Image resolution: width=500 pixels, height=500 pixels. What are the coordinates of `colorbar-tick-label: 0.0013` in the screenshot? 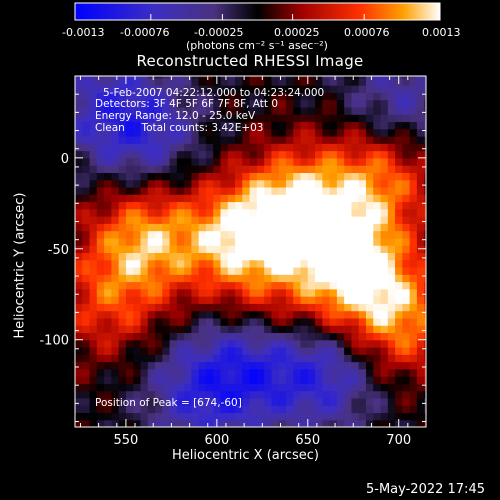 It's located at (441, 32).